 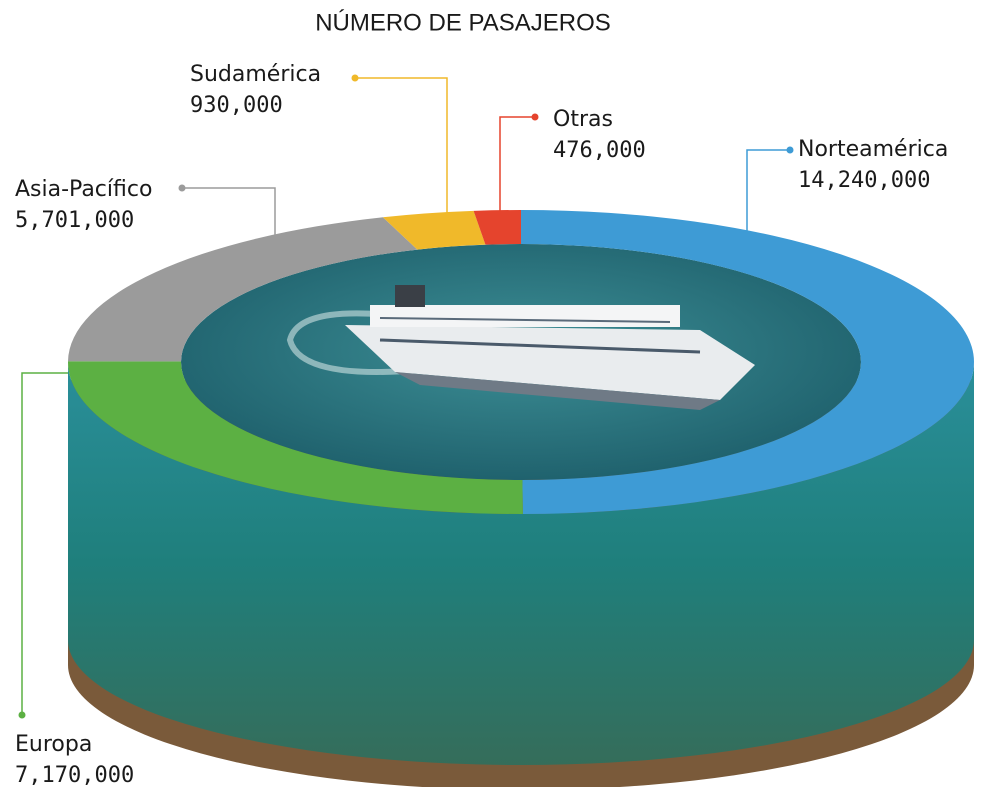 I want to click on value-label: 930,000, so click(x=236, y=105).